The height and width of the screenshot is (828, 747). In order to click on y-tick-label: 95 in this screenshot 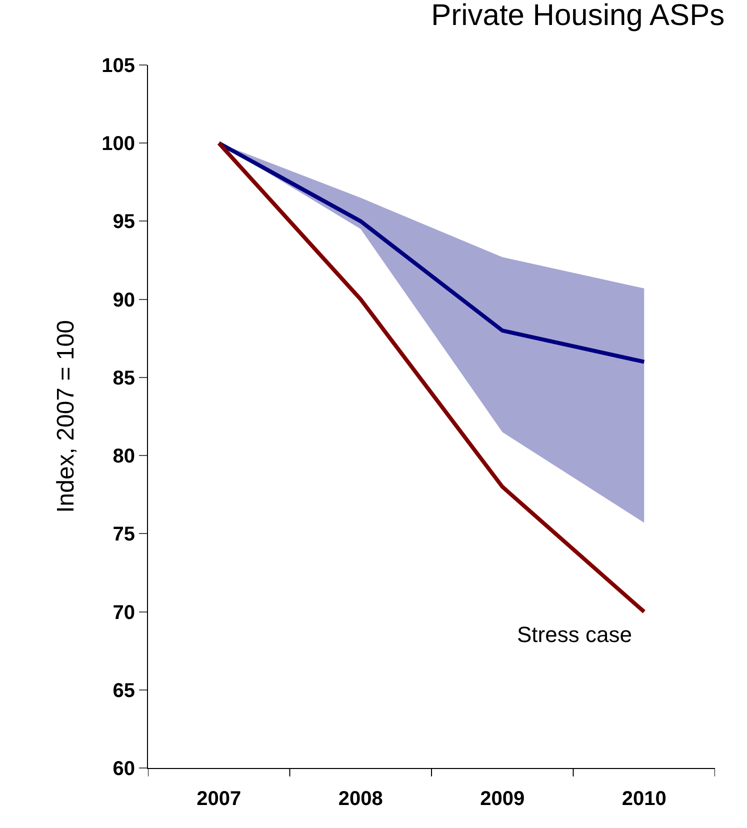, I will do `click(123, 222)`.